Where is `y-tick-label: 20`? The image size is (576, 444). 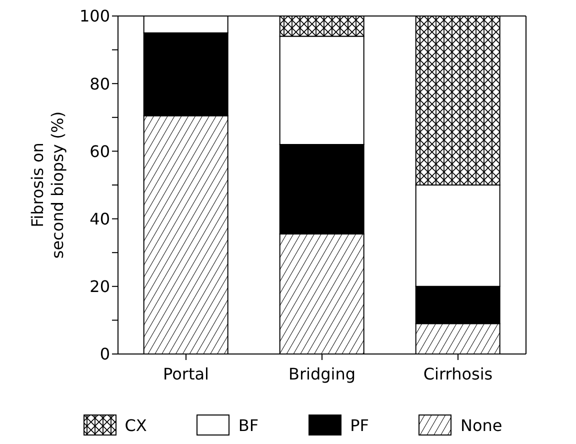
y-tick-label: 20 is located at coordinates (100, 286).